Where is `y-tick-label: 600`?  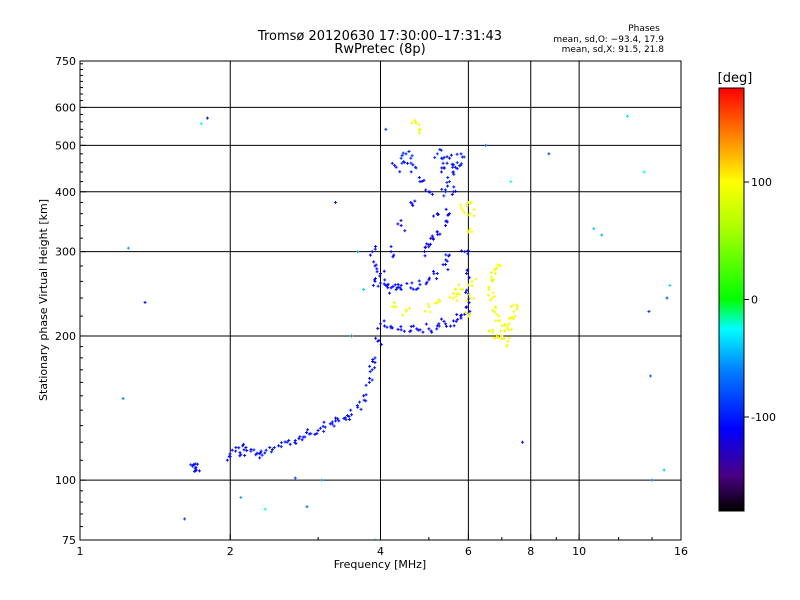
y-tick-label: 600 is located at coordinates (65, 107).